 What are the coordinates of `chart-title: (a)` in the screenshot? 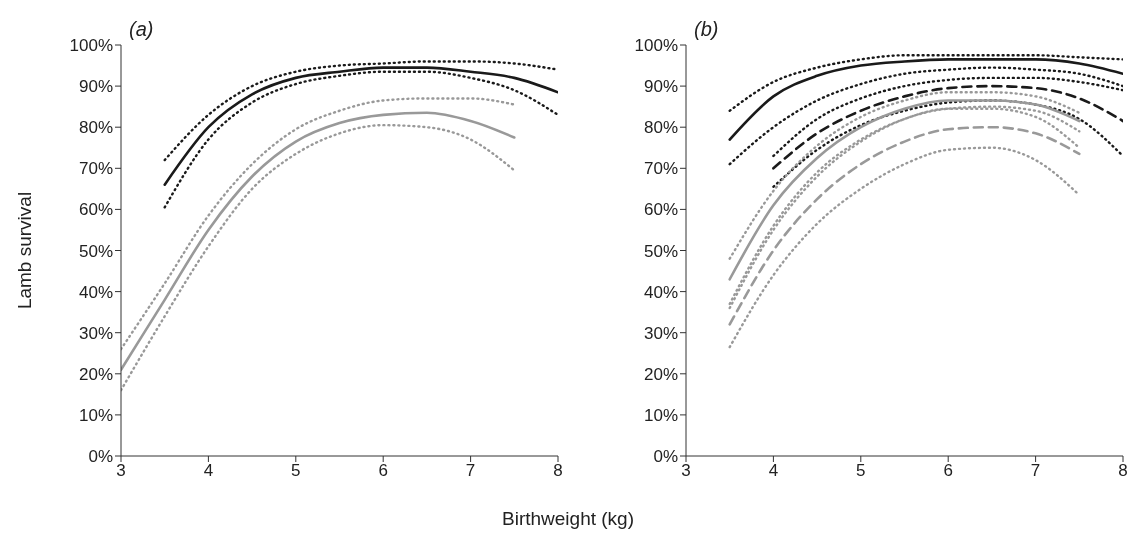 It's located at (141, 29).